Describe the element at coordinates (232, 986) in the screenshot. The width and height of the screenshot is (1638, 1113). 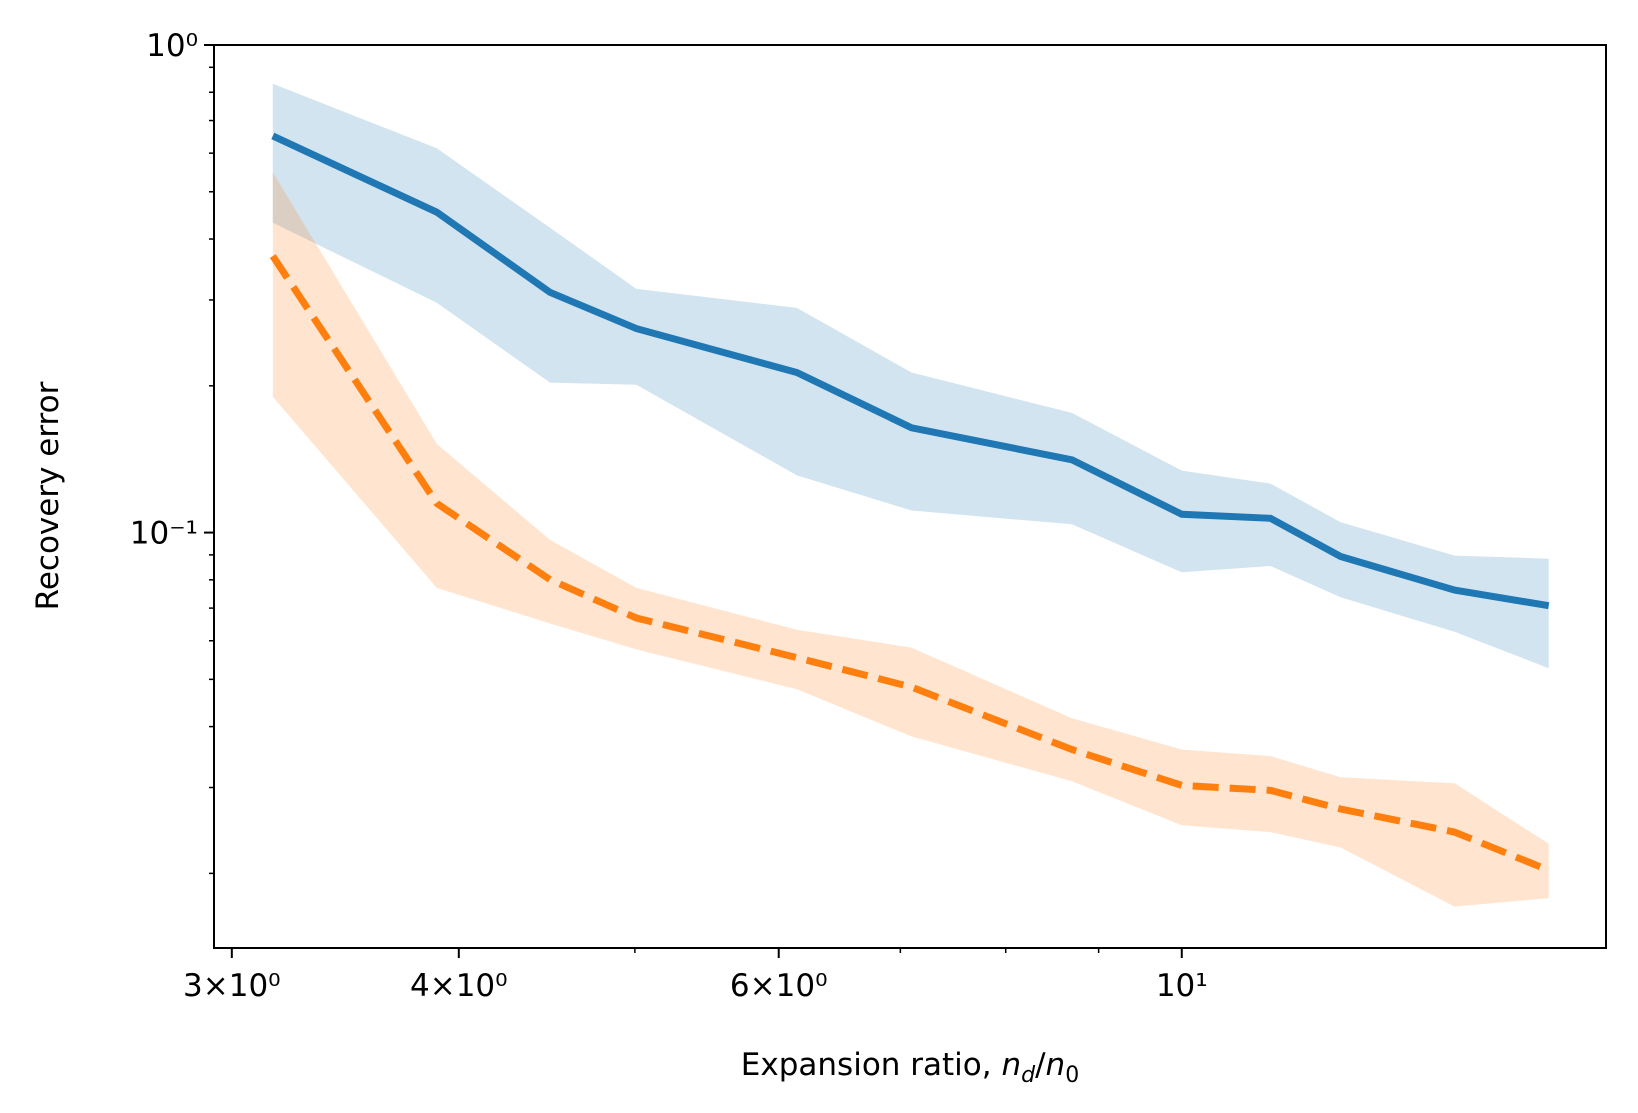
I see `x-tick-label: 3×10⁰` at that location.